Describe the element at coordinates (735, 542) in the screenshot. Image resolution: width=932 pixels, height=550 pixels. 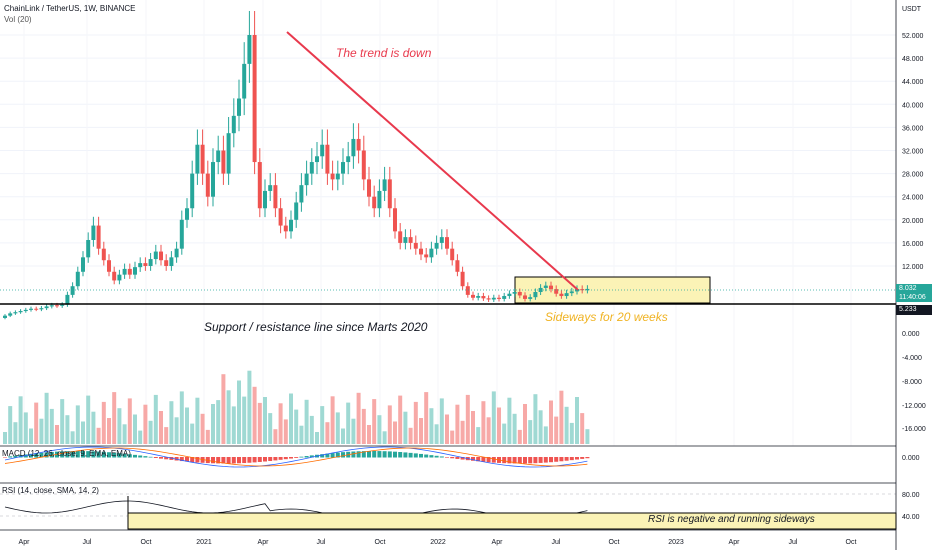
I see `x-tick-label: Apr` at that location.